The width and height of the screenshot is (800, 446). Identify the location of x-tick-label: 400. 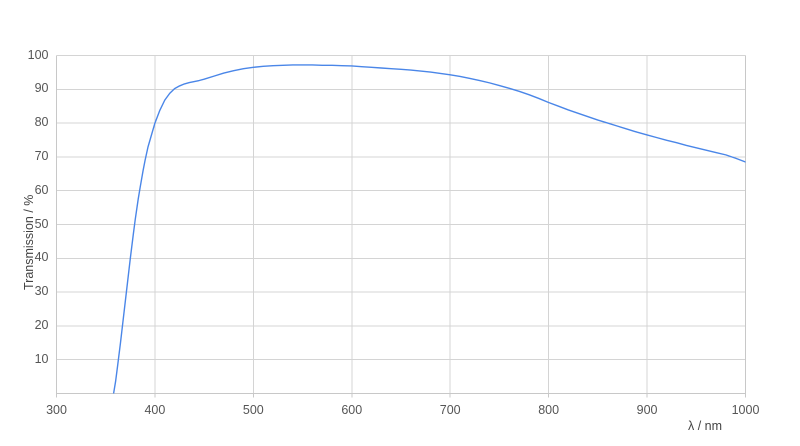
(155, 409).